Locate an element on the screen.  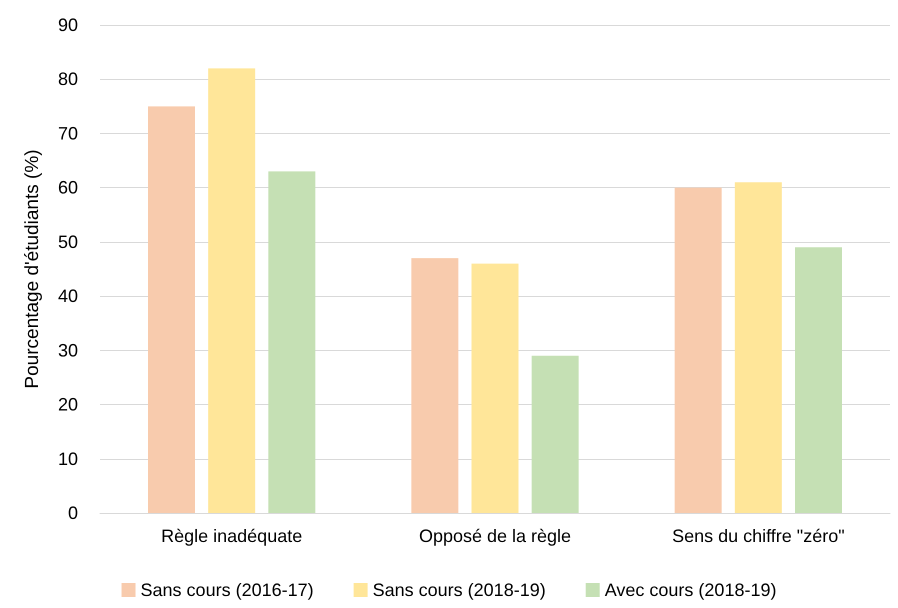
y-tick-label: 80 is located at coordinates (68, 79).